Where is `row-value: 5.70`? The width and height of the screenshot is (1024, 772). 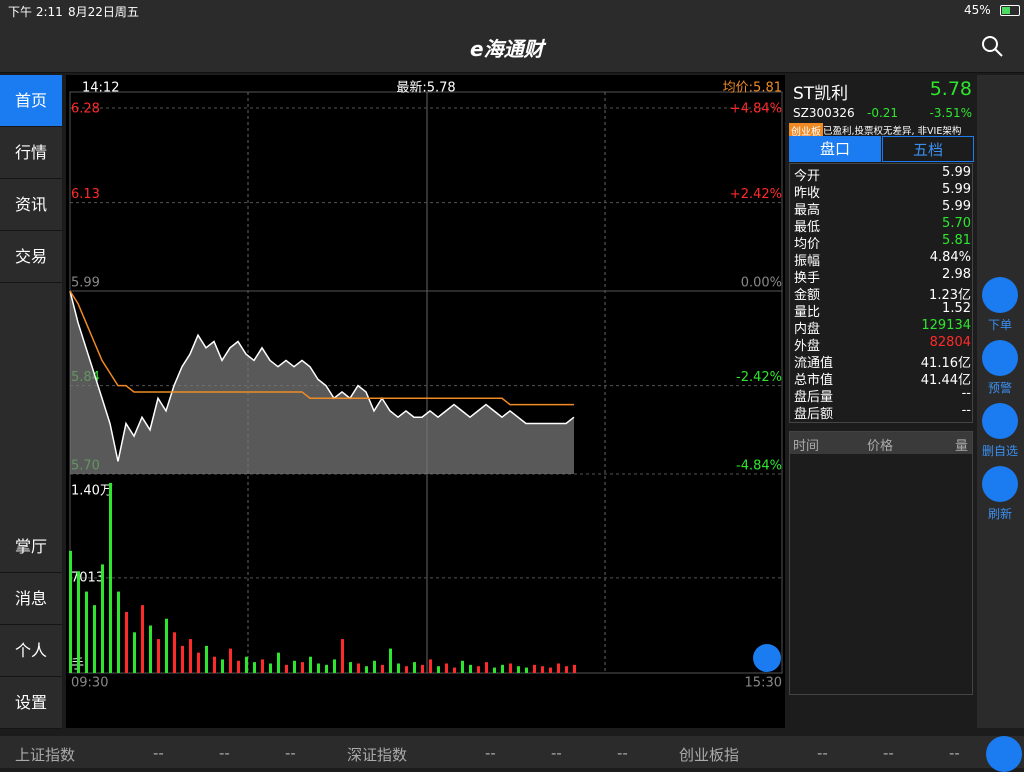 row-value: 5.70 is located at coordinates (956, 223).